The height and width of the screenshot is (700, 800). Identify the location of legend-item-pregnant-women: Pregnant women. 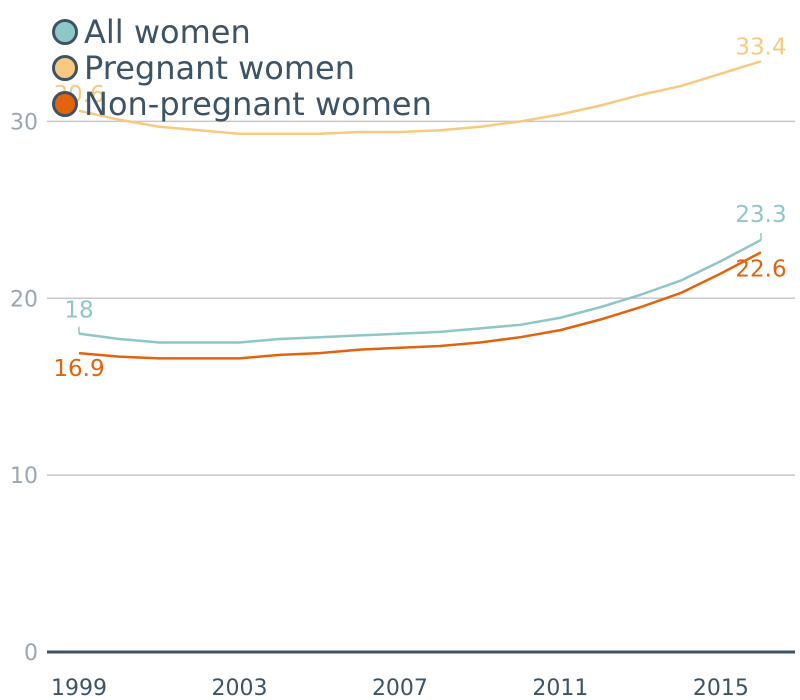
(242, 68).